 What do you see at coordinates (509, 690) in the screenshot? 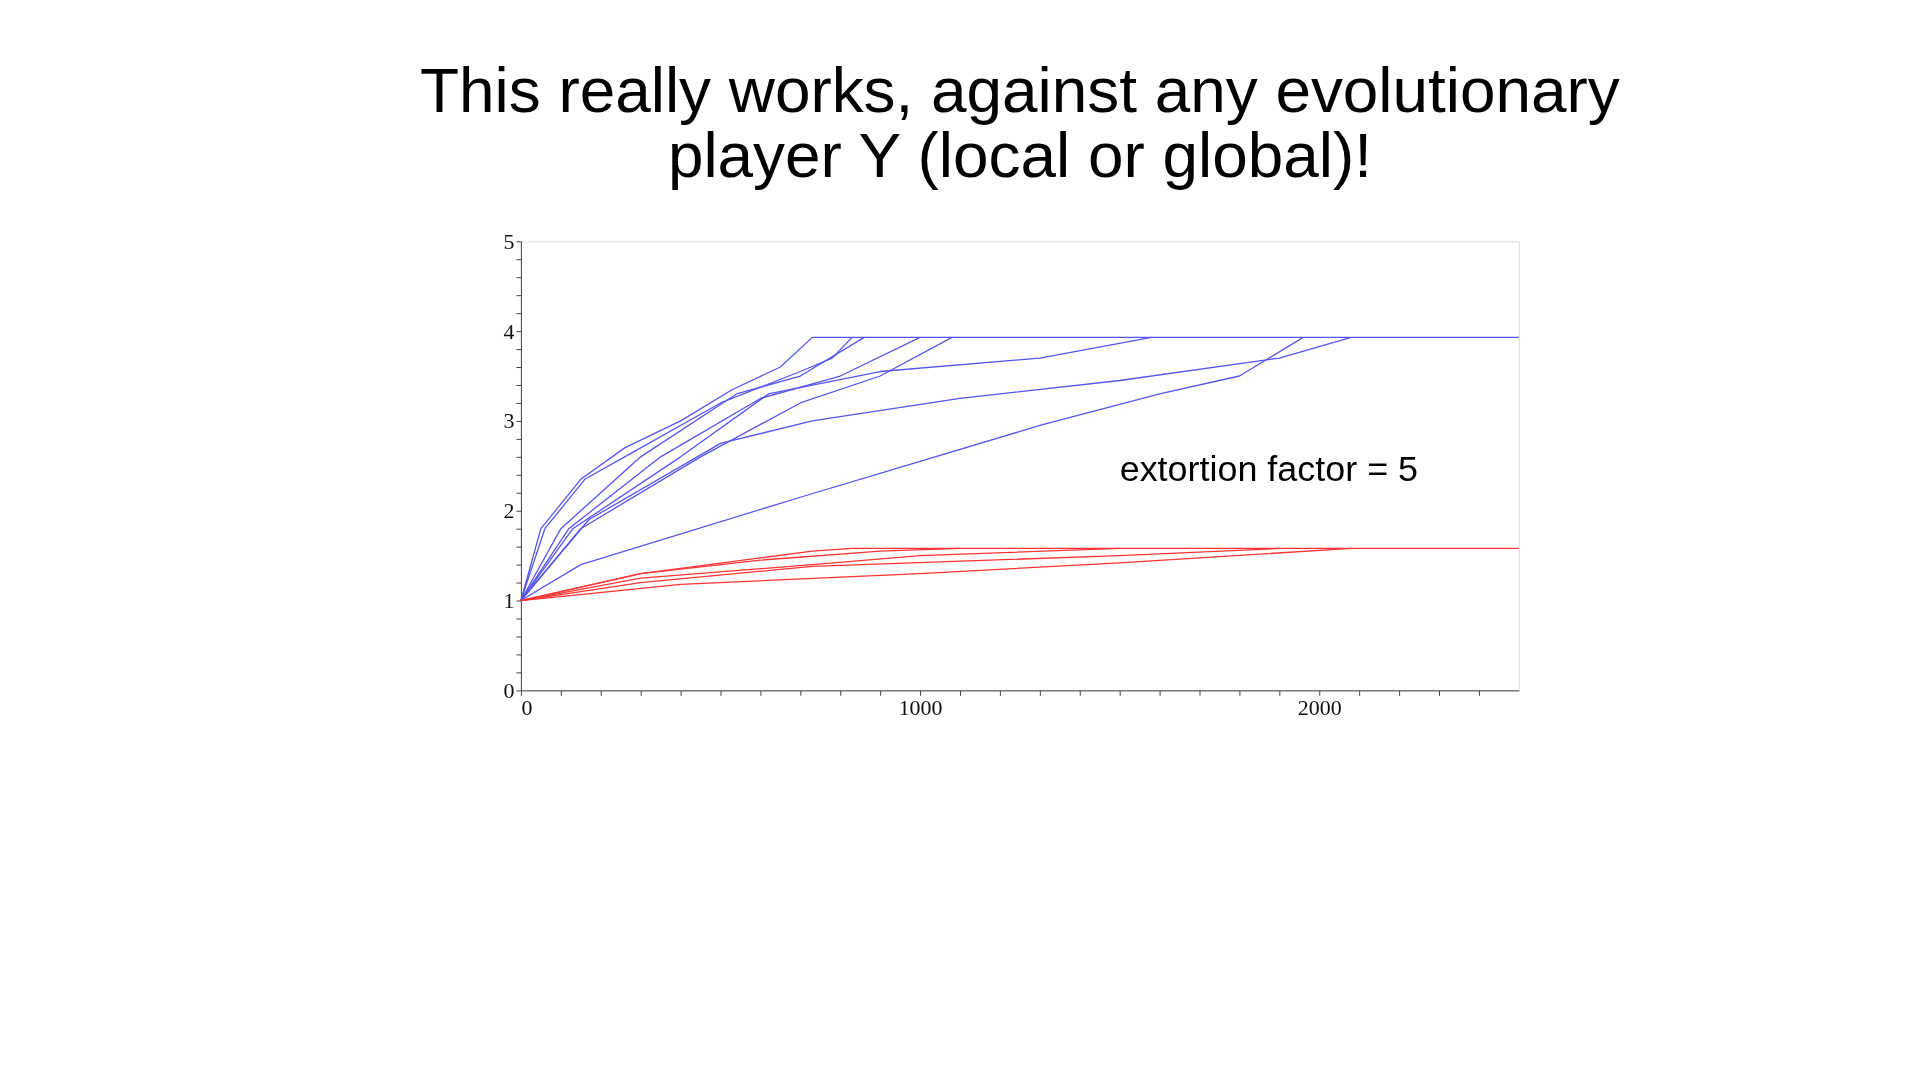
I see `y-tick-label: 0` at bounding box center [509, 690].